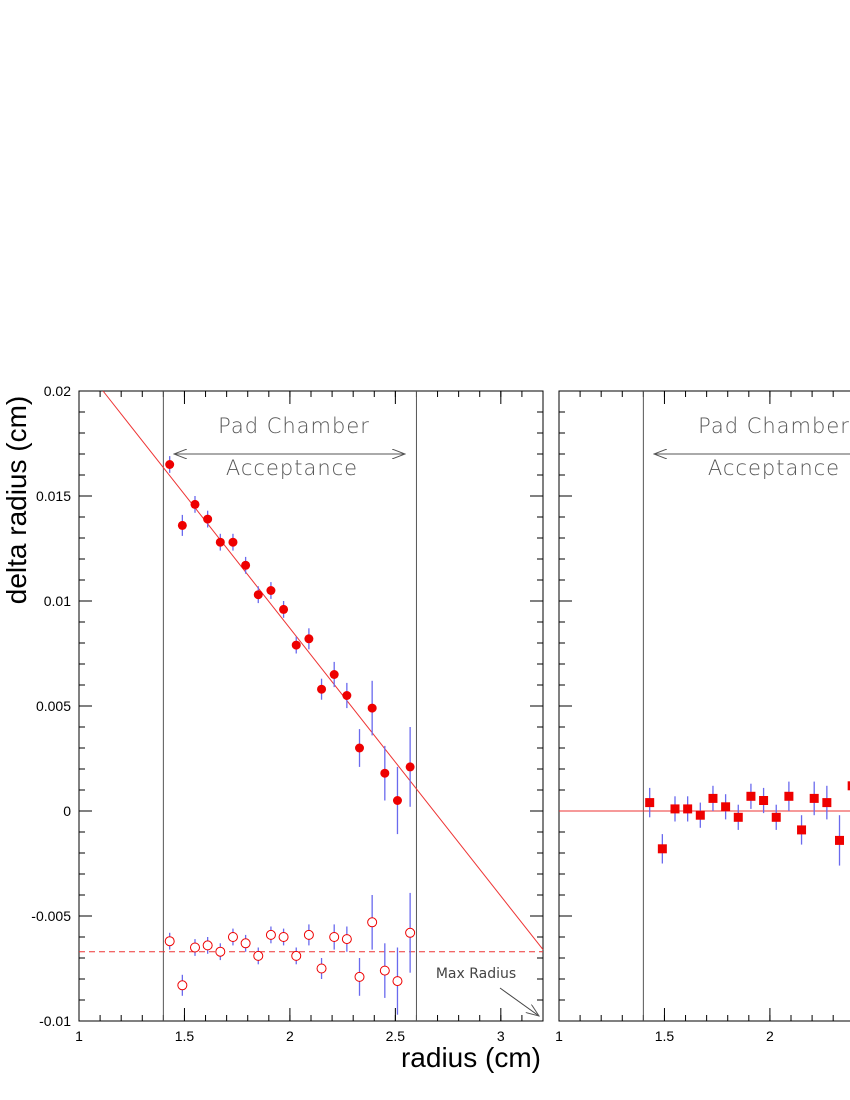 The height and width of the screenshot is (1100, 850). I want to click on y-tick-label: -0.005, so click(51, 916).